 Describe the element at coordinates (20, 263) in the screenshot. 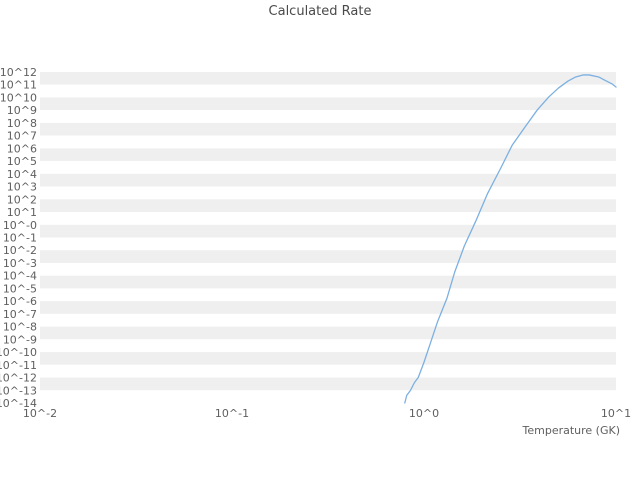

I see `y-tick-label: 10^-3` at that location.